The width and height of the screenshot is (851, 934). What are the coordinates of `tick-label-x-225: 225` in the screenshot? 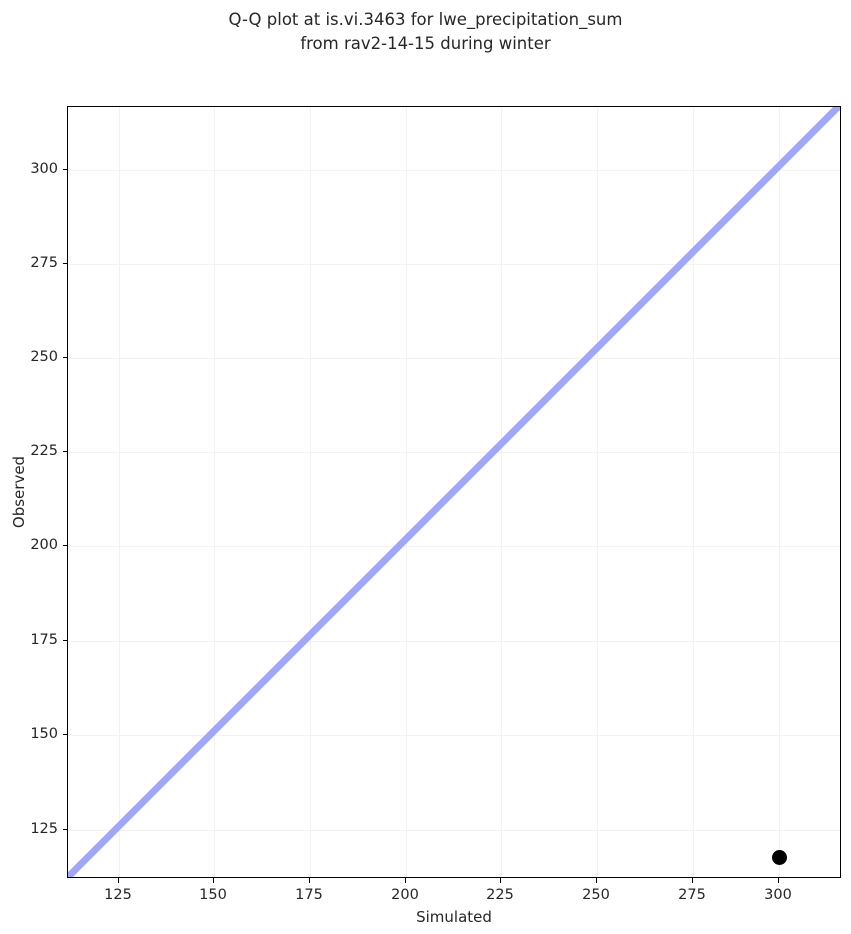 It's located at (500, 895).